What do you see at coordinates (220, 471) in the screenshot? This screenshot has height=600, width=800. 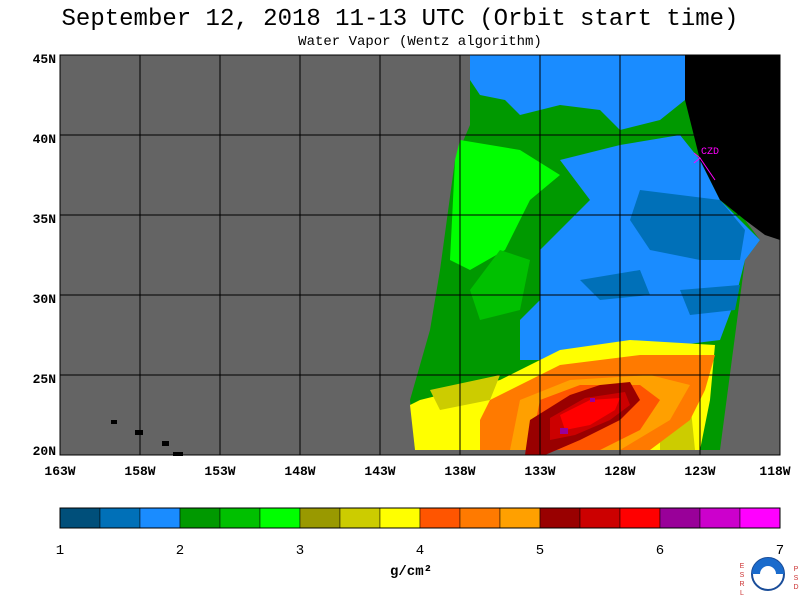 I see `lon-label-153w: 153W` at bounding box center [220, 471].